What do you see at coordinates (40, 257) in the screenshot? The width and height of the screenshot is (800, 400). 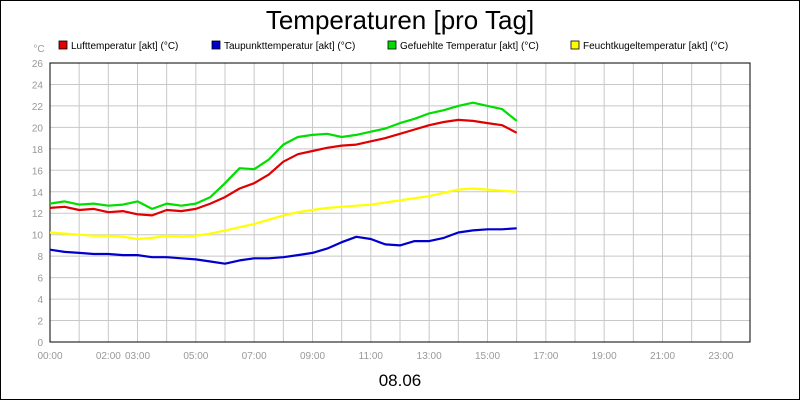 I see `y-tick-label: 8` at bounding box center [40, 257].